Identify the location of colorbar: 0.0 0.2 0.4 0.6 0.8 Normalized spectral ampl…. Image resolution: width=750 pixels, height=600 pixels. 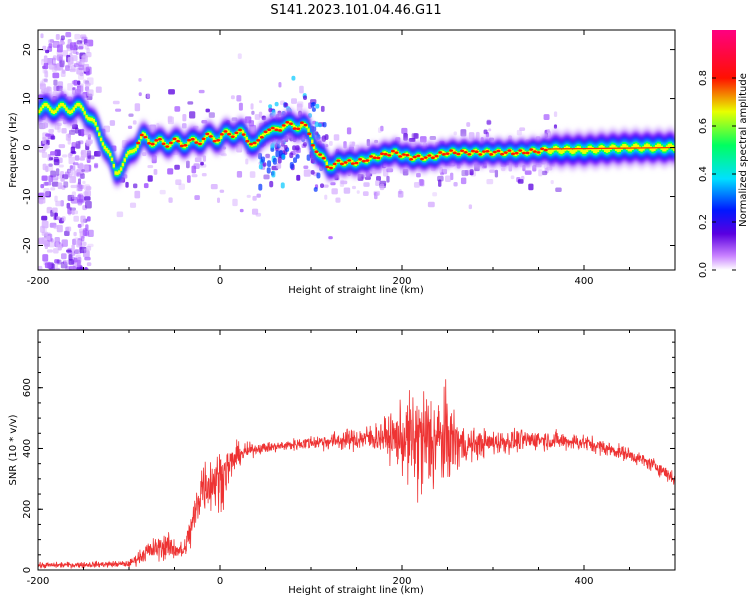
(723, 154).